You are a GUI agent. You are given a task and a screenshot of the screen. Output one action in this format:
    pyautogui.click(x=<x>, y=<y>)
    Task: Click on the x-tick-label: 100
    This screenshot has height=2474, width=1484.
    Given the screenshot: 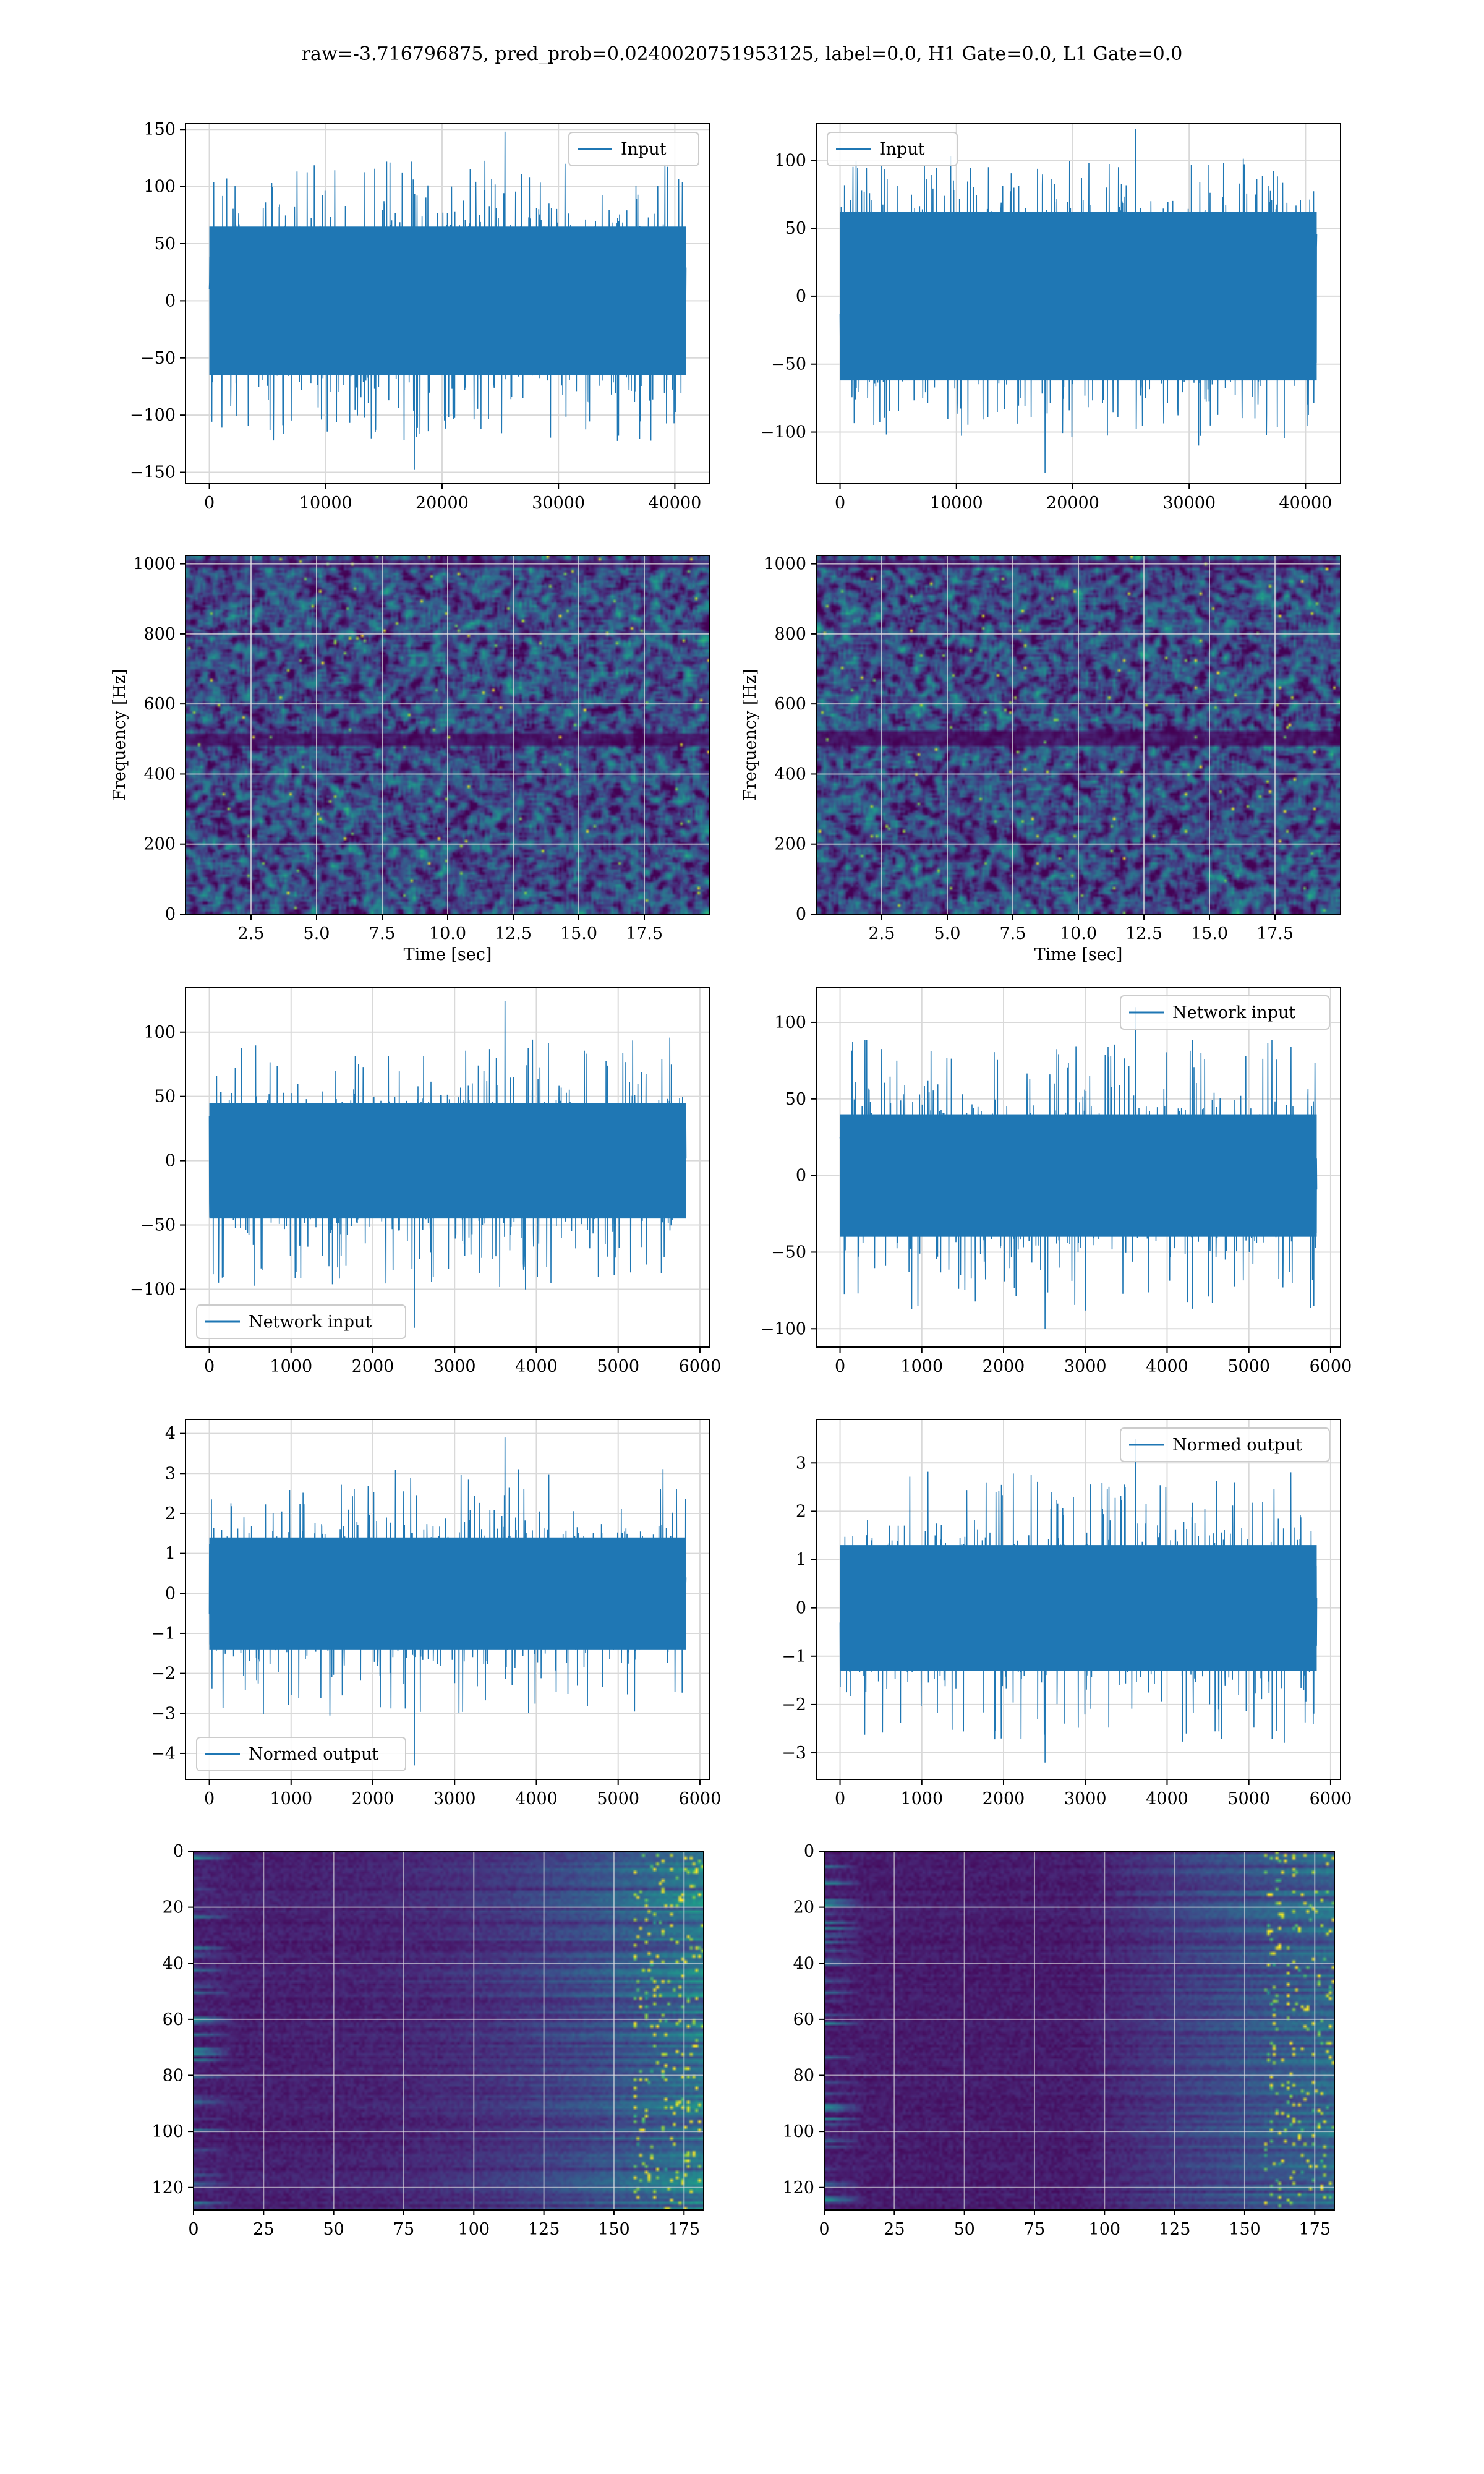 What is the action you would take?
    pyautogui.click(x=1105, y=2229)
    